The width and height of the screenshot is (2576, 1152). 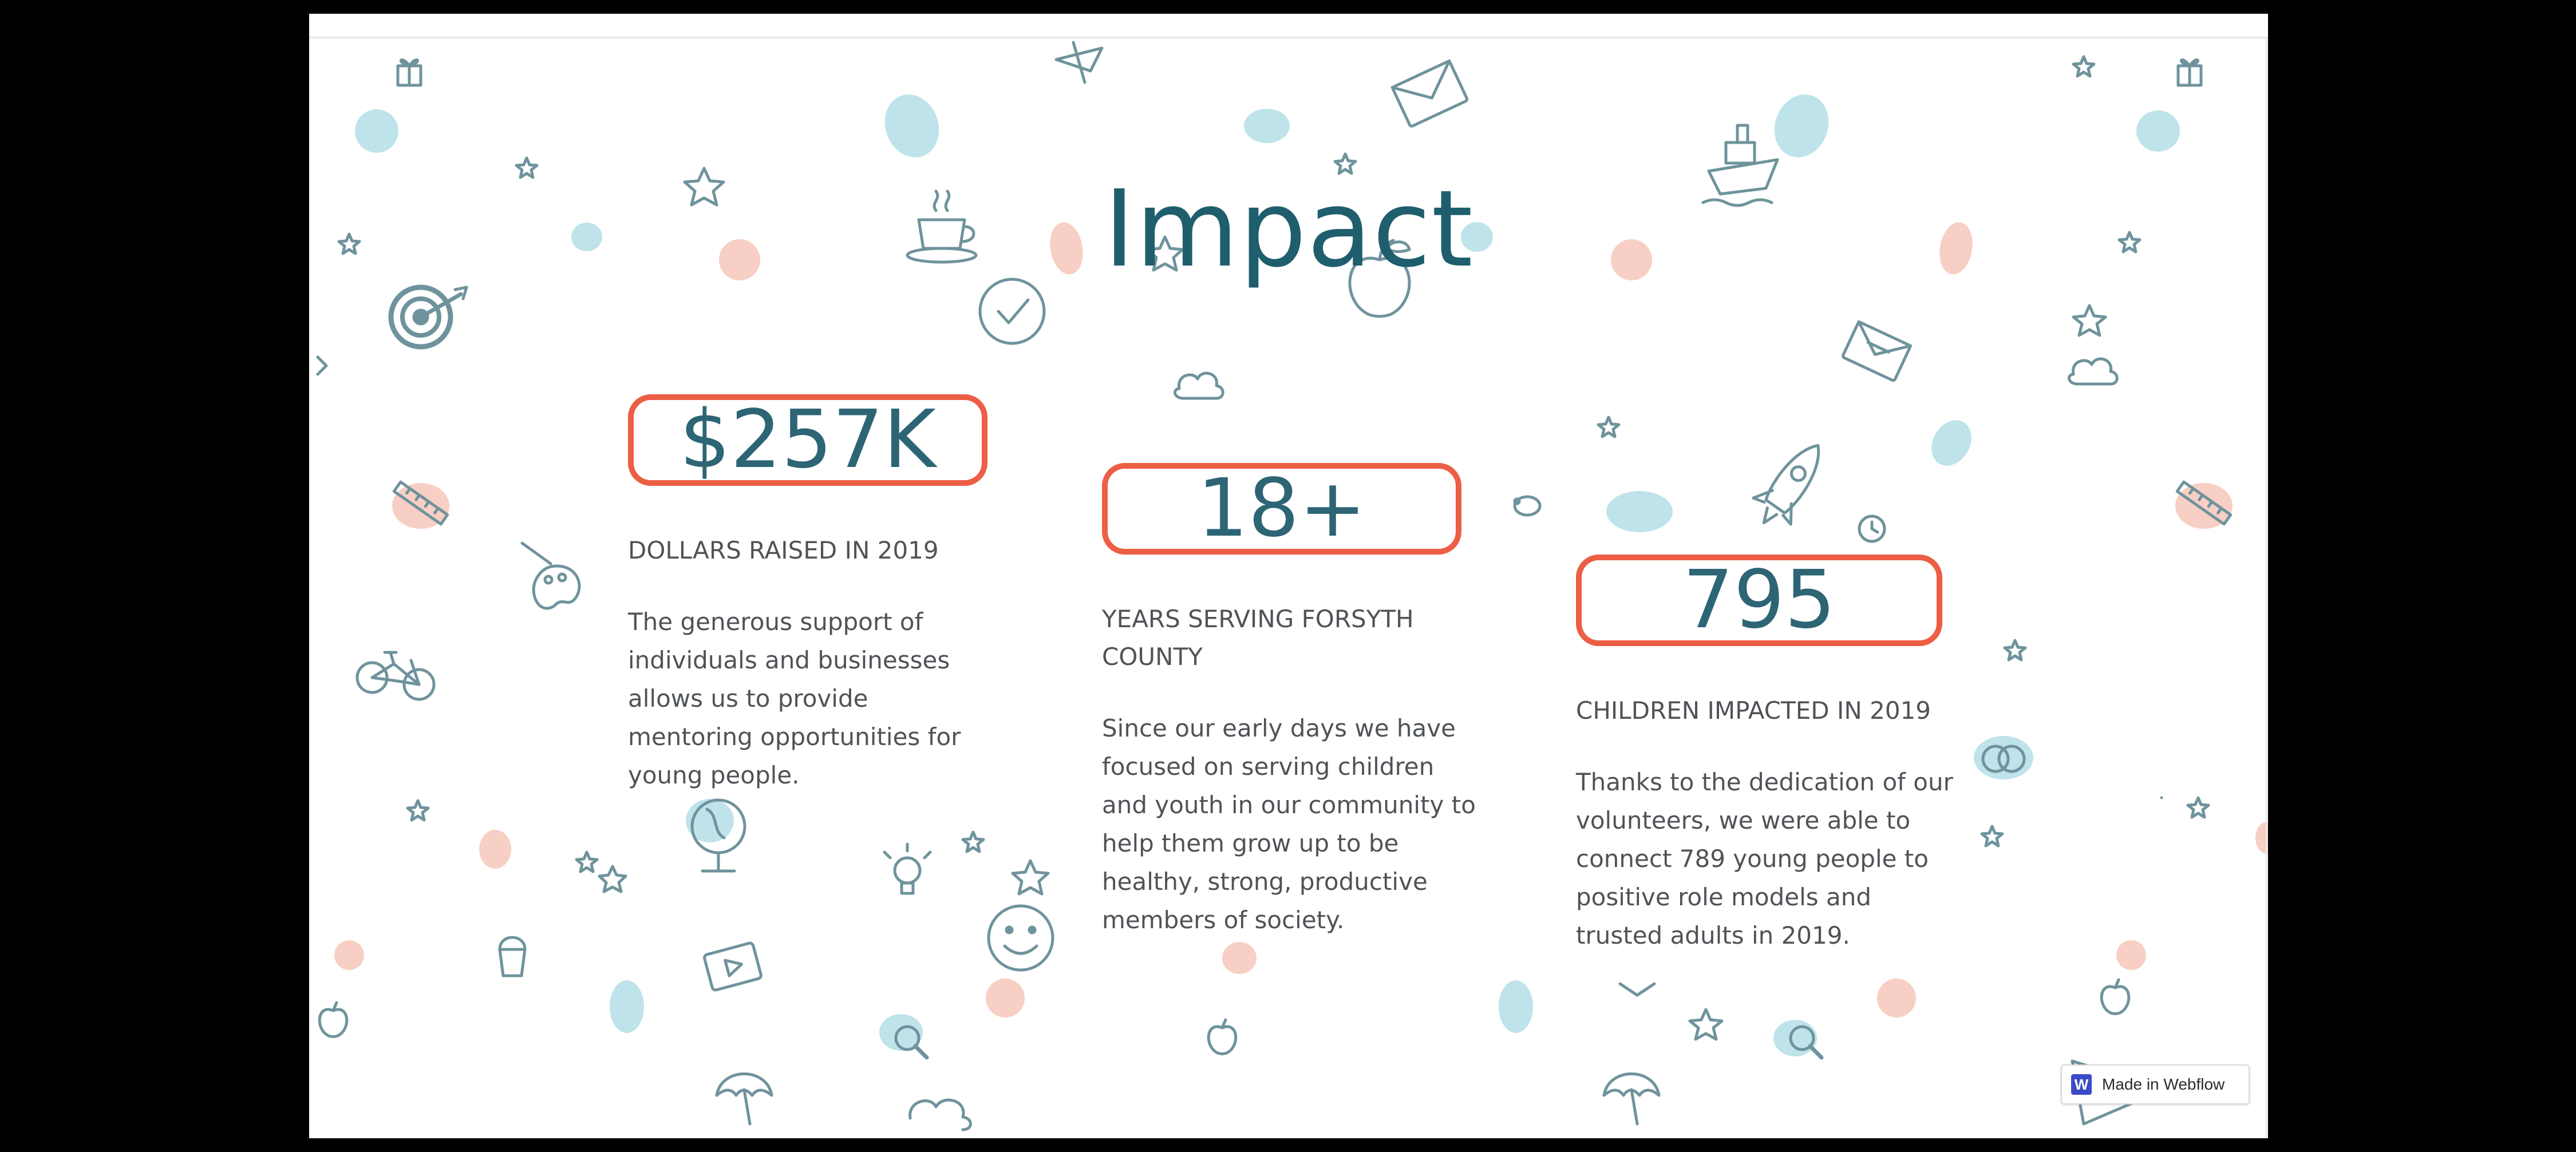 I want to click on badge-label: Made in Webflow, so click(x=2163, y=1084).